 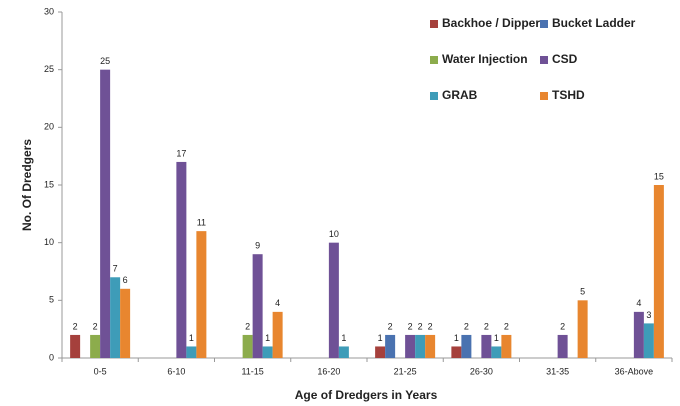 What do you see at coordinates (252, 371) in the screenshot?
I see `x-tick-label: 11-15` at bounding box center [252, 371].